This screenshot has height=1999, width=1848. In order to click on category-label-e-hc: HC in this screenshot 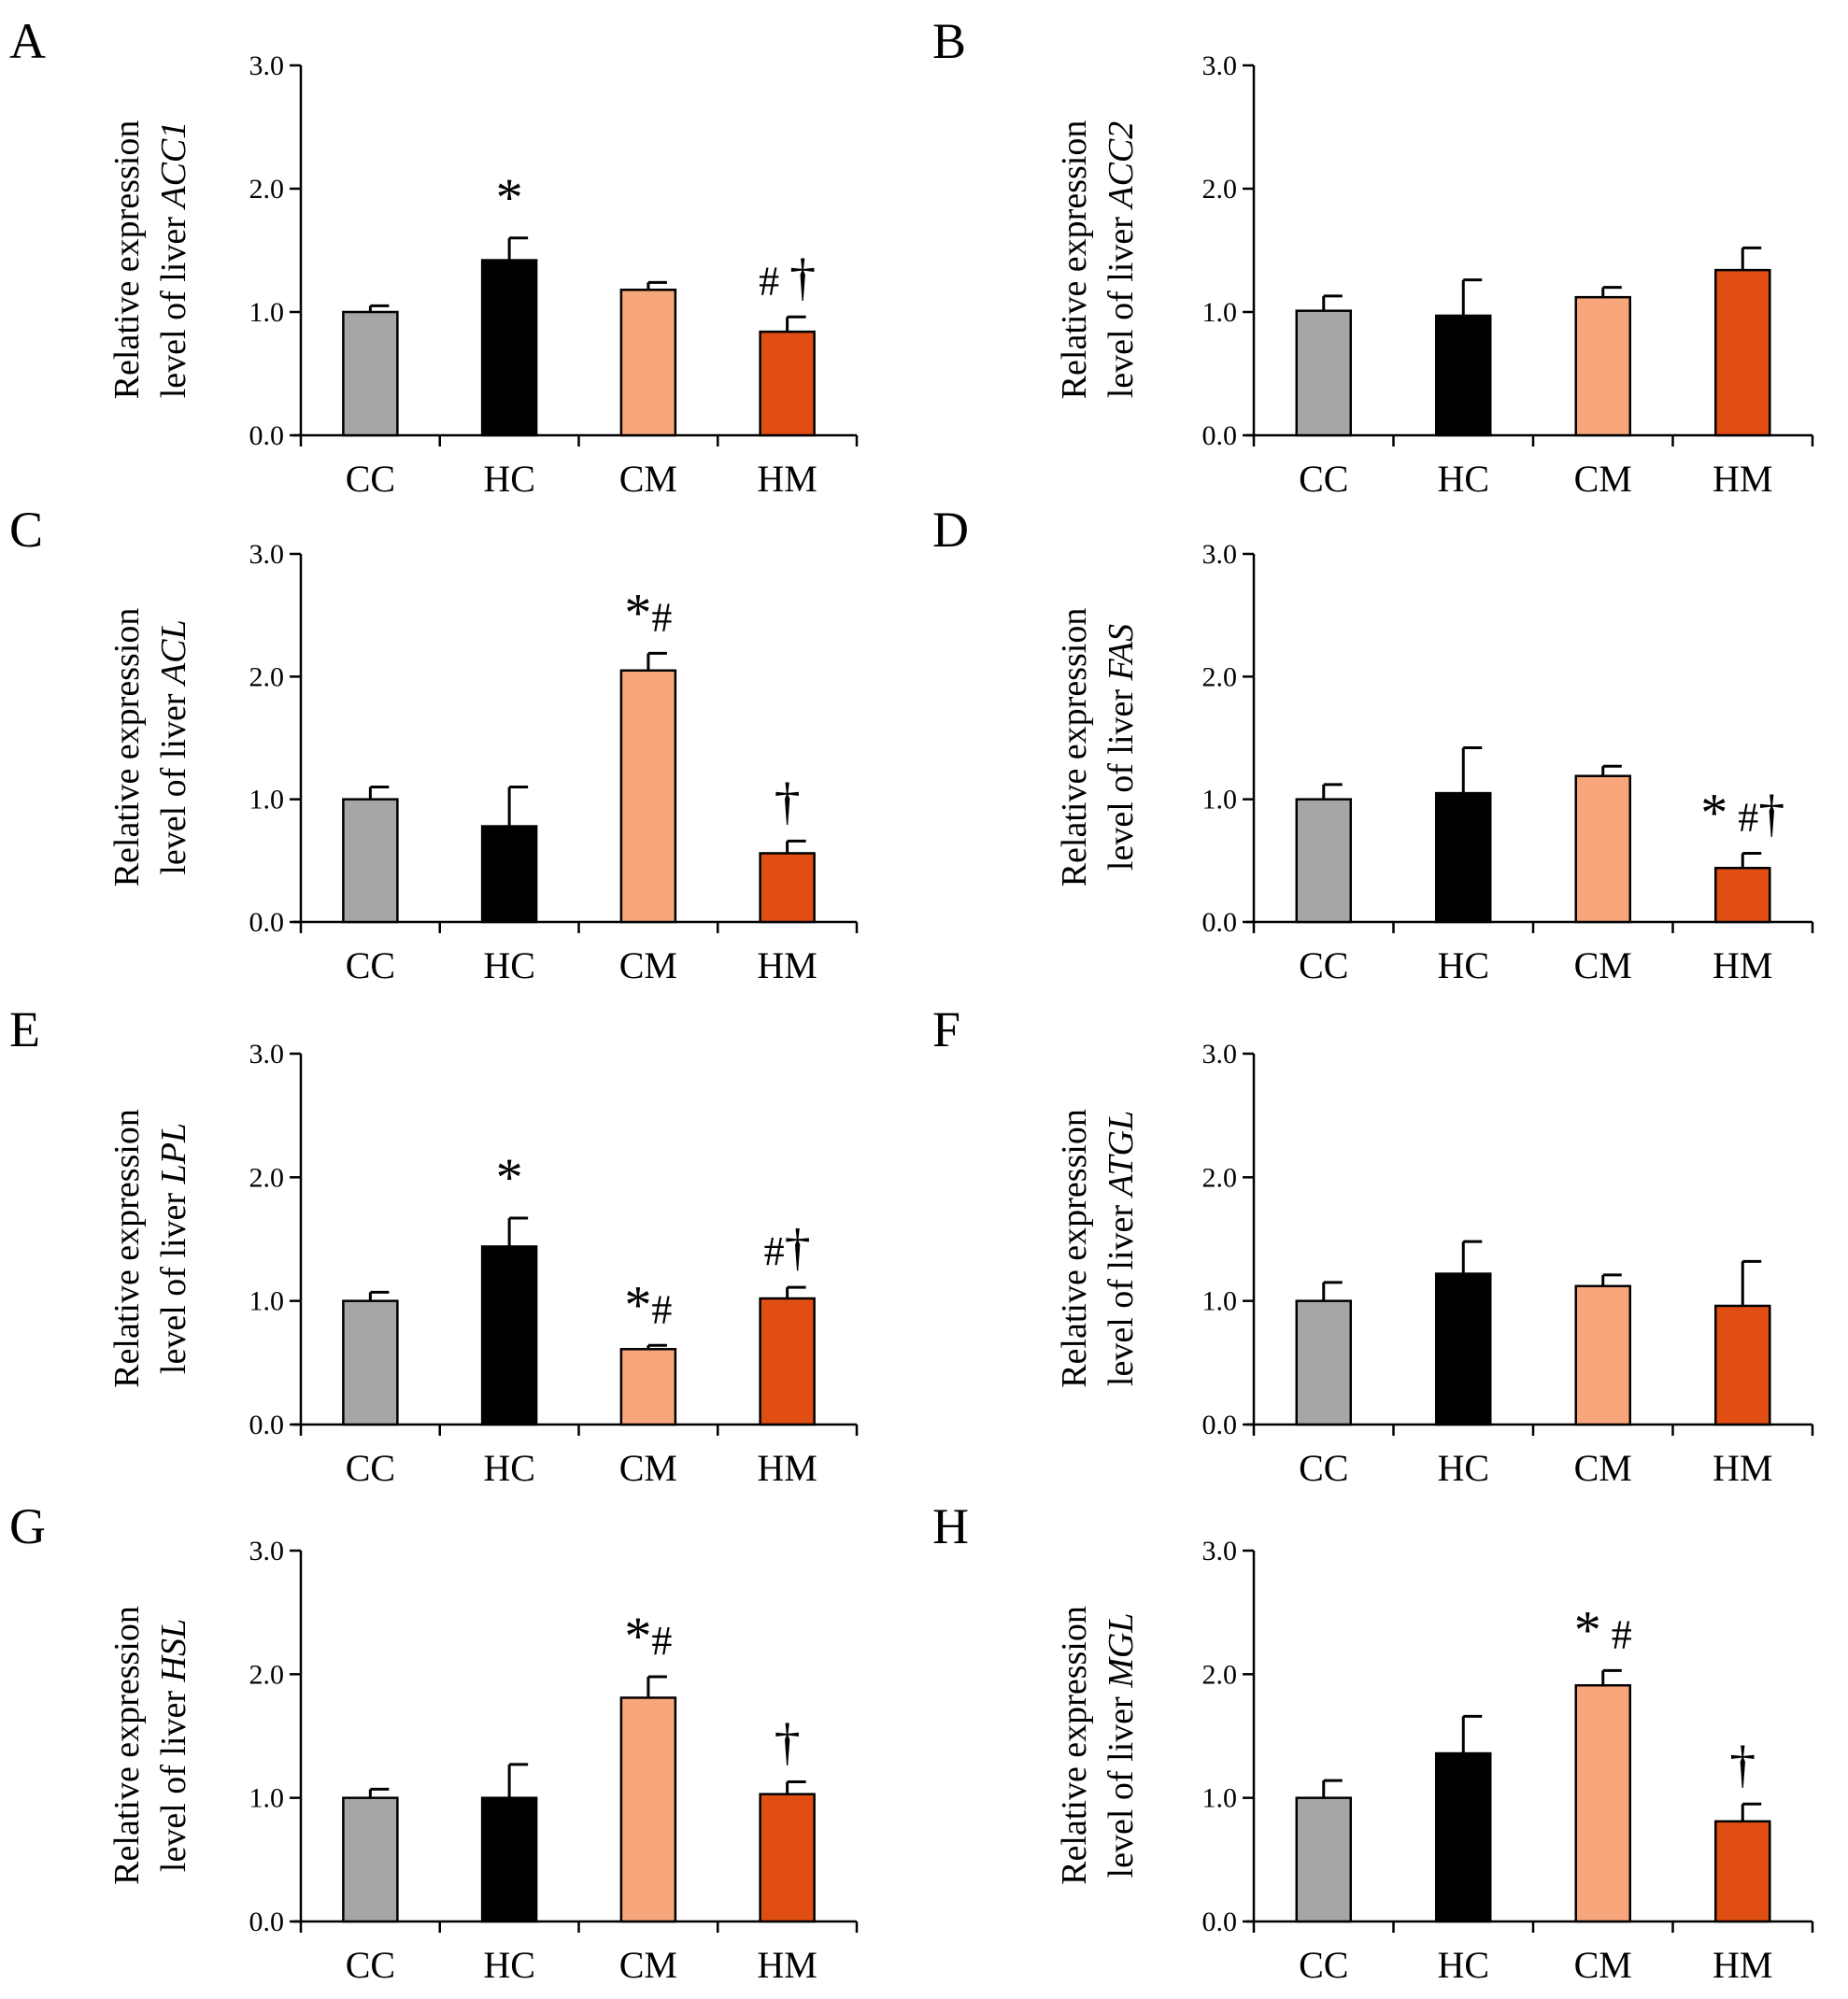, I will do `click(509, 1468)`.